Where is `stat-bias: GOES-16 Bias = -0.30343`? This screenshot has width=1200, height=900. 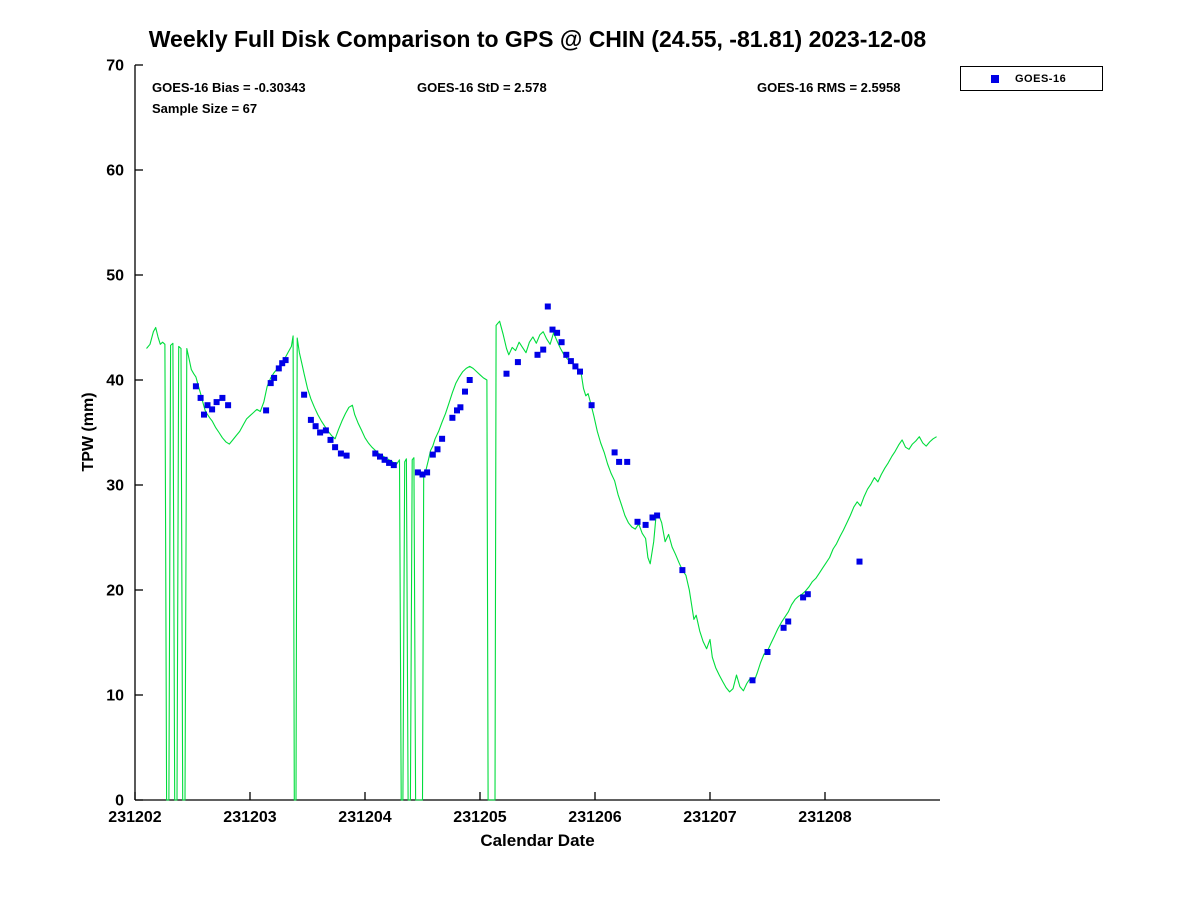 stat-bias: GOES-16 Bias = -0.30343 is located at coordinates (229, 87).